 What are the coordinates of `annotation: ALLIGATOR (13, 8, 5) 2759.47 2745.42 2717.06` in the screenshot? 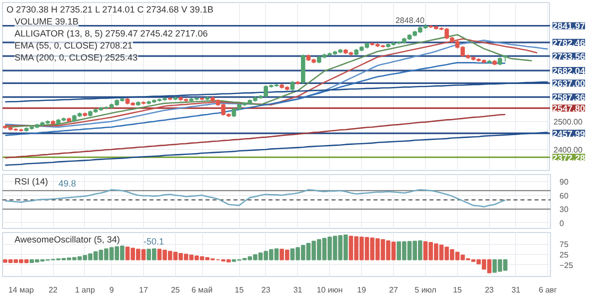 It's located at (111, 33).